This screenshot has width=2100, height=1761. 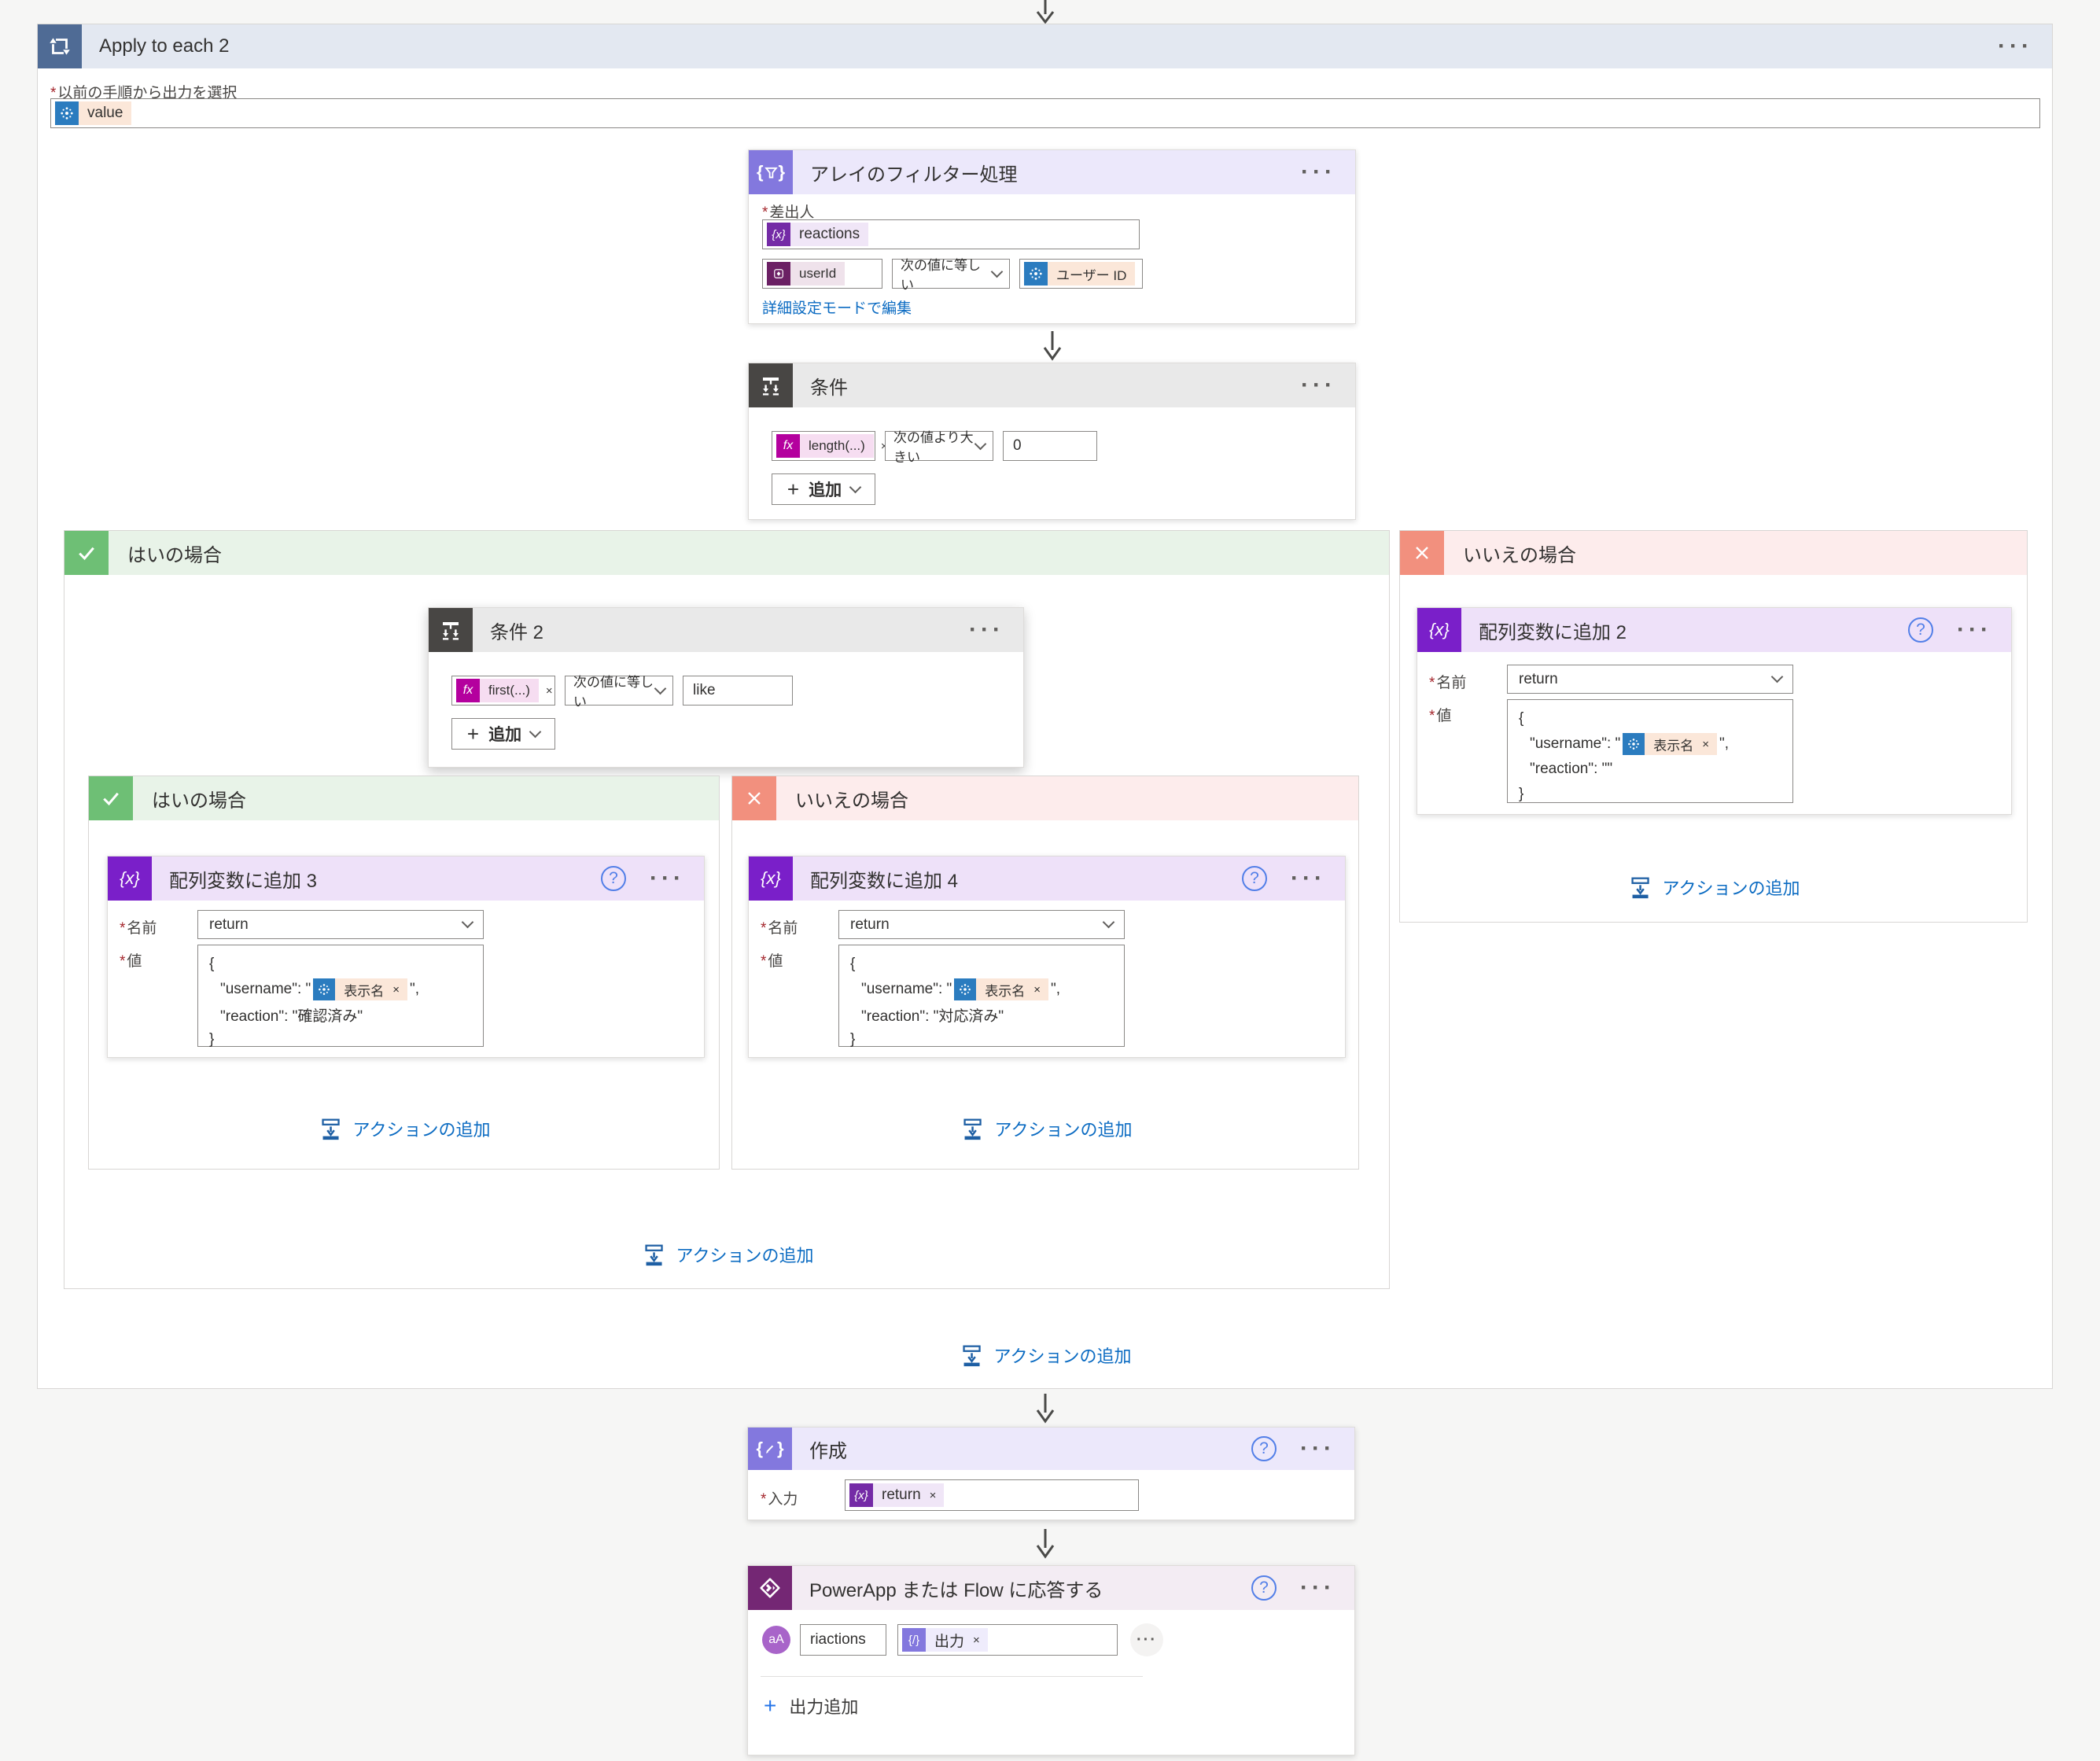 I want to click on if-no-branch-header: いいえの場合, so click(x=1713, y=553).